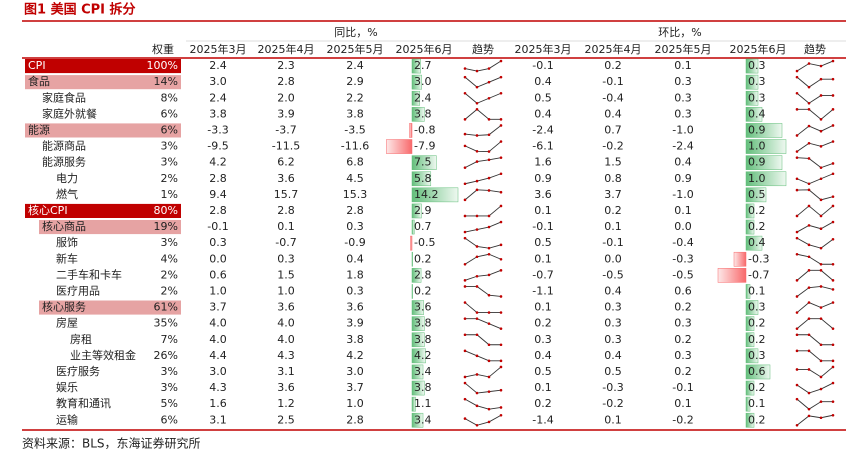  What do you see at coordinates (757, 194) in the screenshot?
I see `value: 0.5` at bounding box center [757, 194].